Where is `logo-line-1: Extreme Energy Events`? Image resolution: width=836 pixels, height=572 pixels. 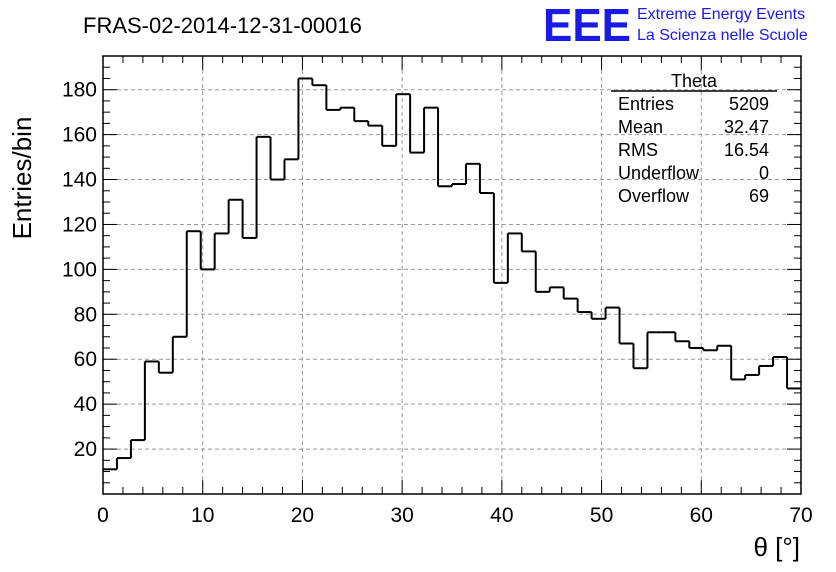
logo-line-1: Extreme Energy Events is located at coordinates (721, 14).